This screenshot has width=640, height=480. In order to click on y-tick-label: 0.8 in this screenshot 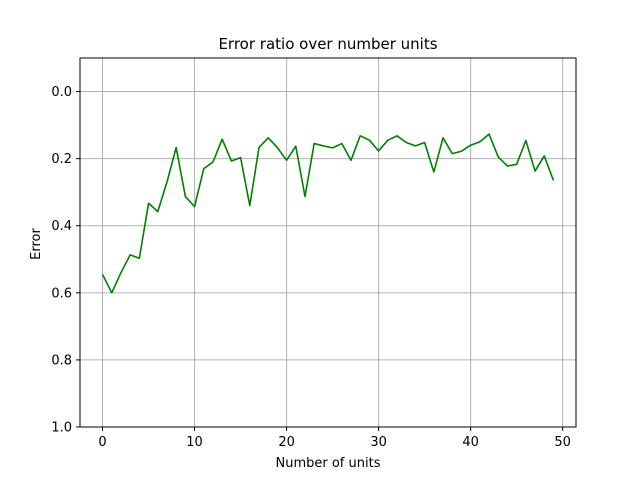, I will do `click(61, 360)`.